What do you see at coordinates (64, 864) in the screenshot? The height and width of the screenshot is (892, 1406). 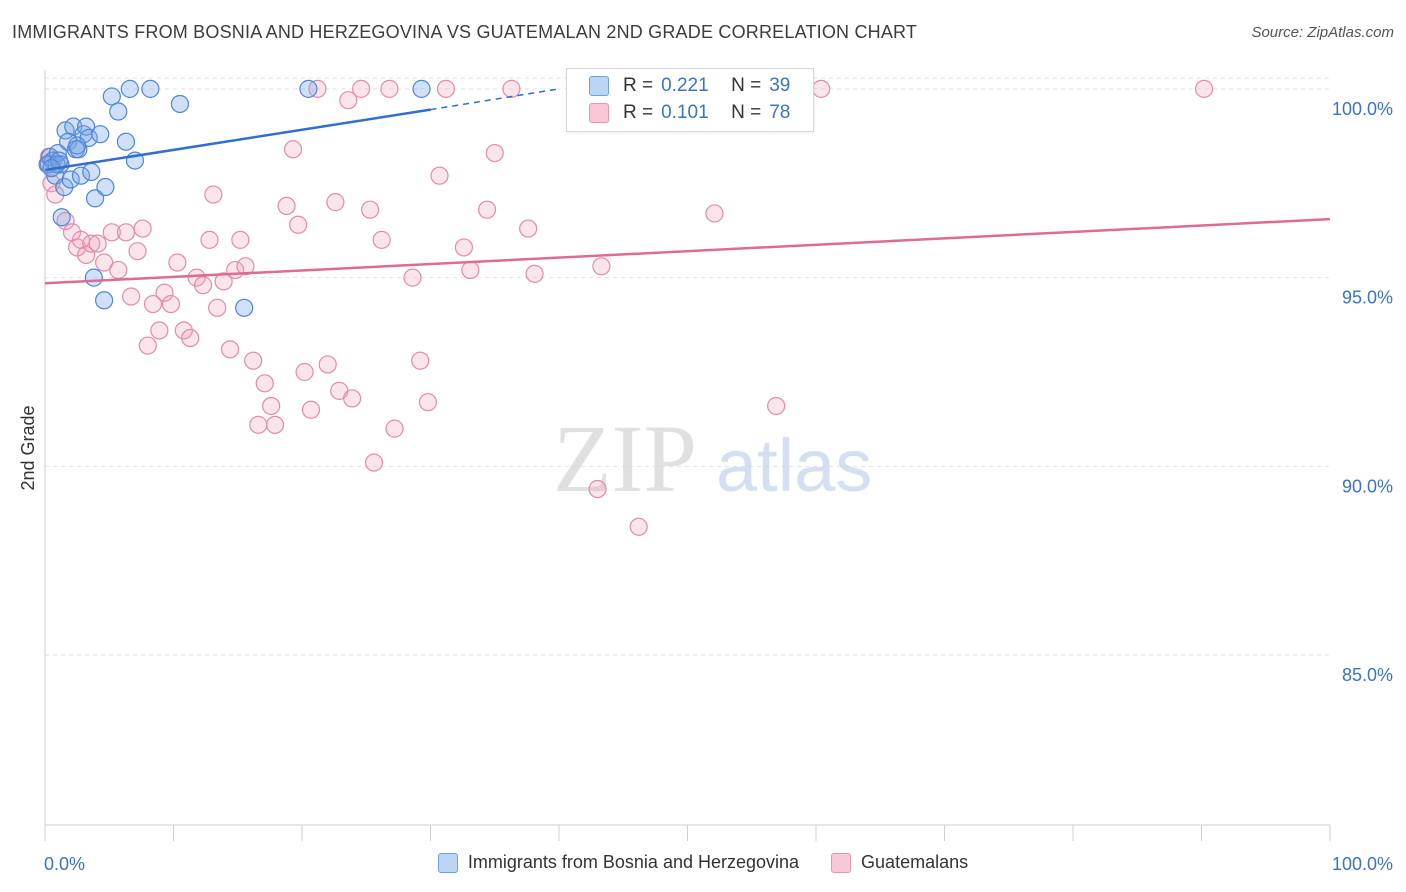 I see `x-tick-label: 0.0%` at bounding box center [64, 864].